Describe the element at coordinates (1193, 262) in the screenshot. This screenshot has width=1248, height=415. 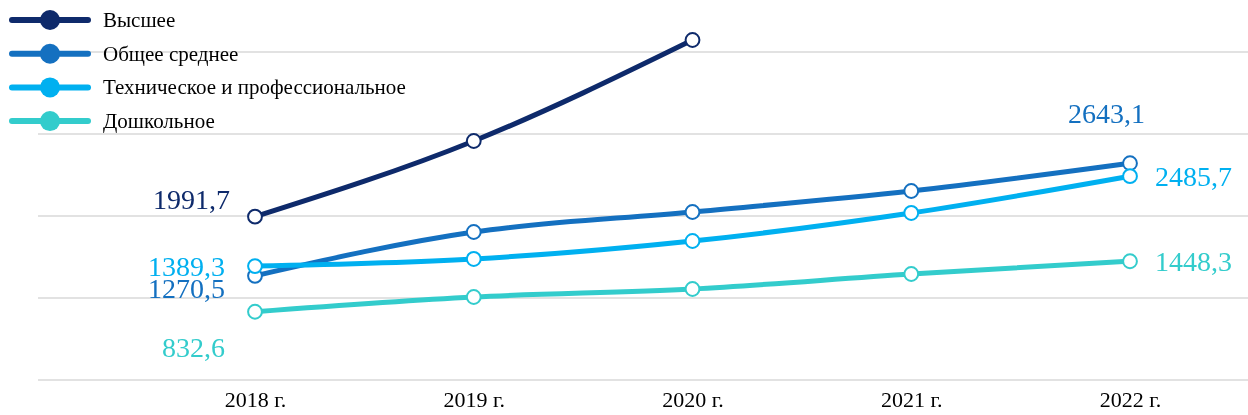
I see `data-label: 1448,3` at that location.